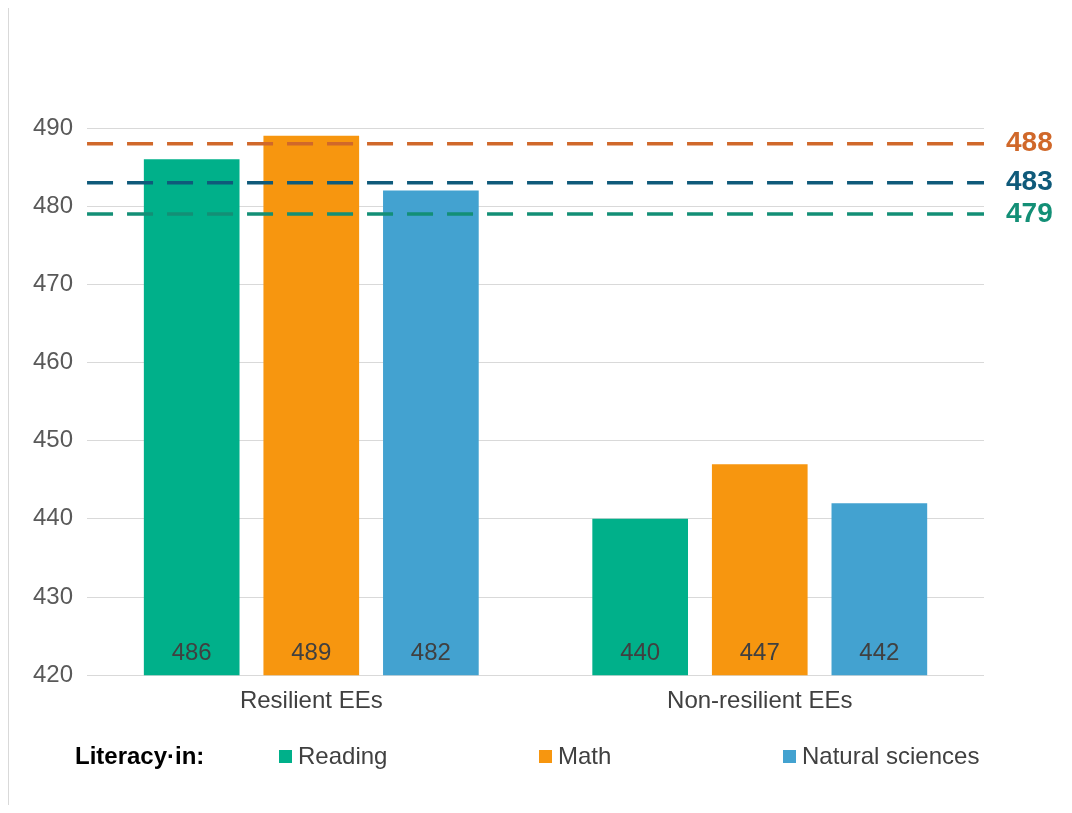  Describe the element at coordinates (760, 700) in the screenshot. I see `x-tick-label: Non-resilient EEs` at that location.